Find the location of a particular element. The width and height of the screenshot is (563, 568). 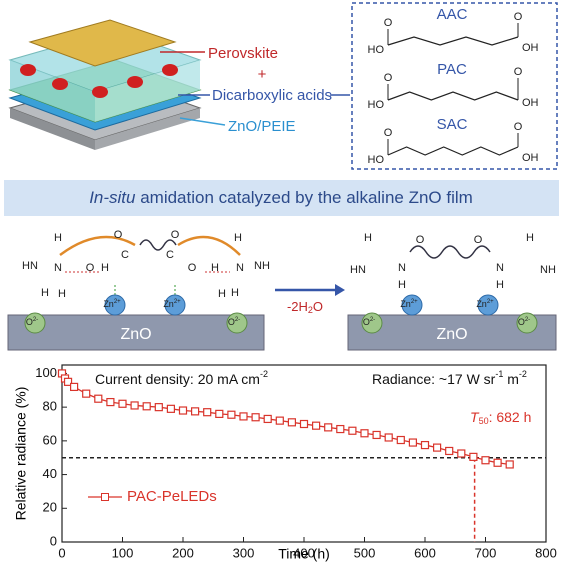

annotation-part: T is located at coordinates (475, 417).